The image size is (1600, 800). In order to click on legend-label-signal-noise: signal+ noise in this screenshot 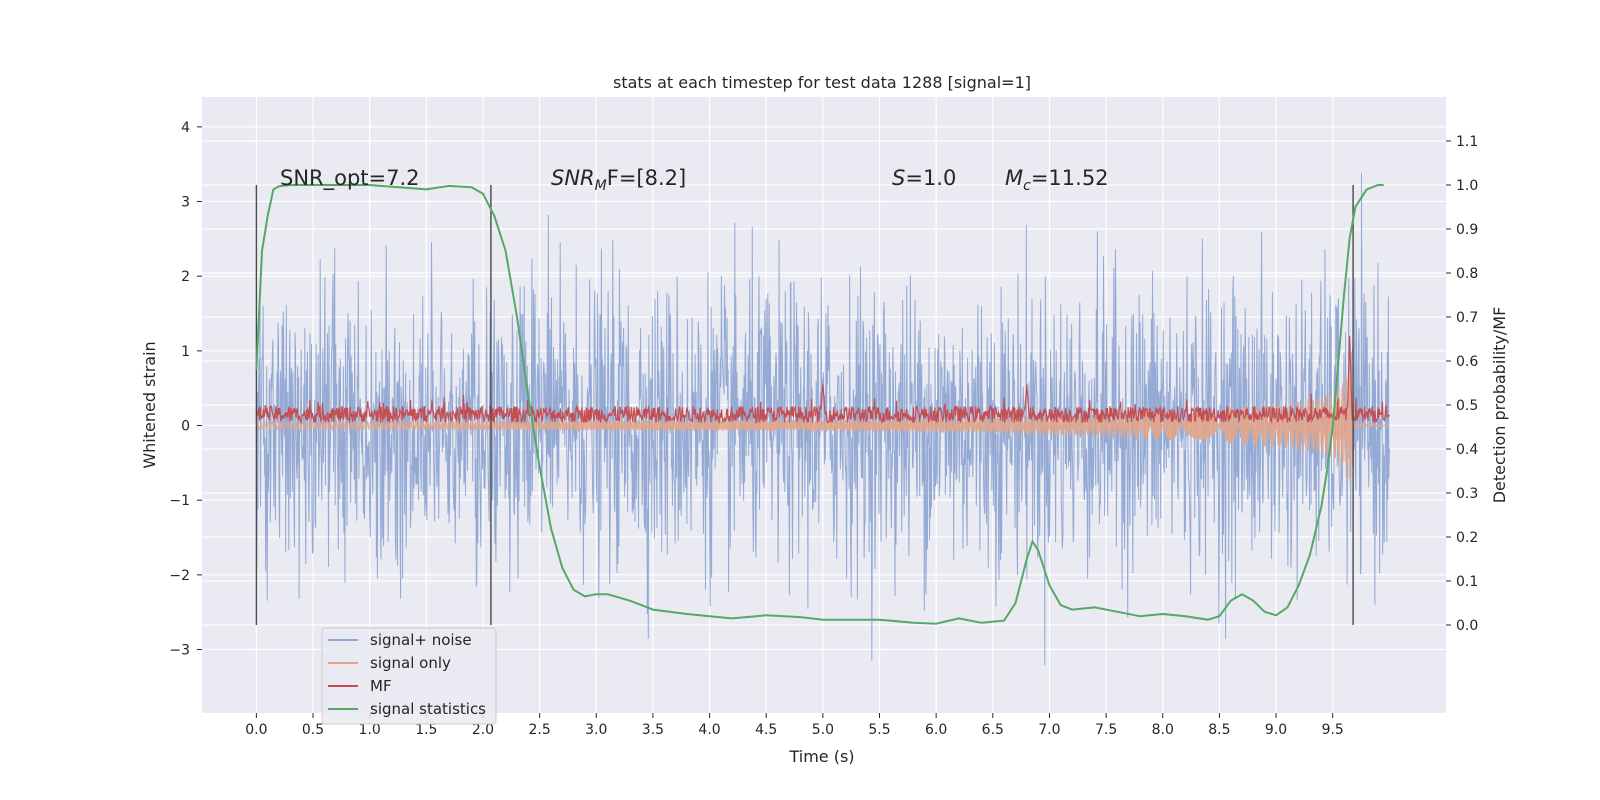, I will do `click(421, 640)`.